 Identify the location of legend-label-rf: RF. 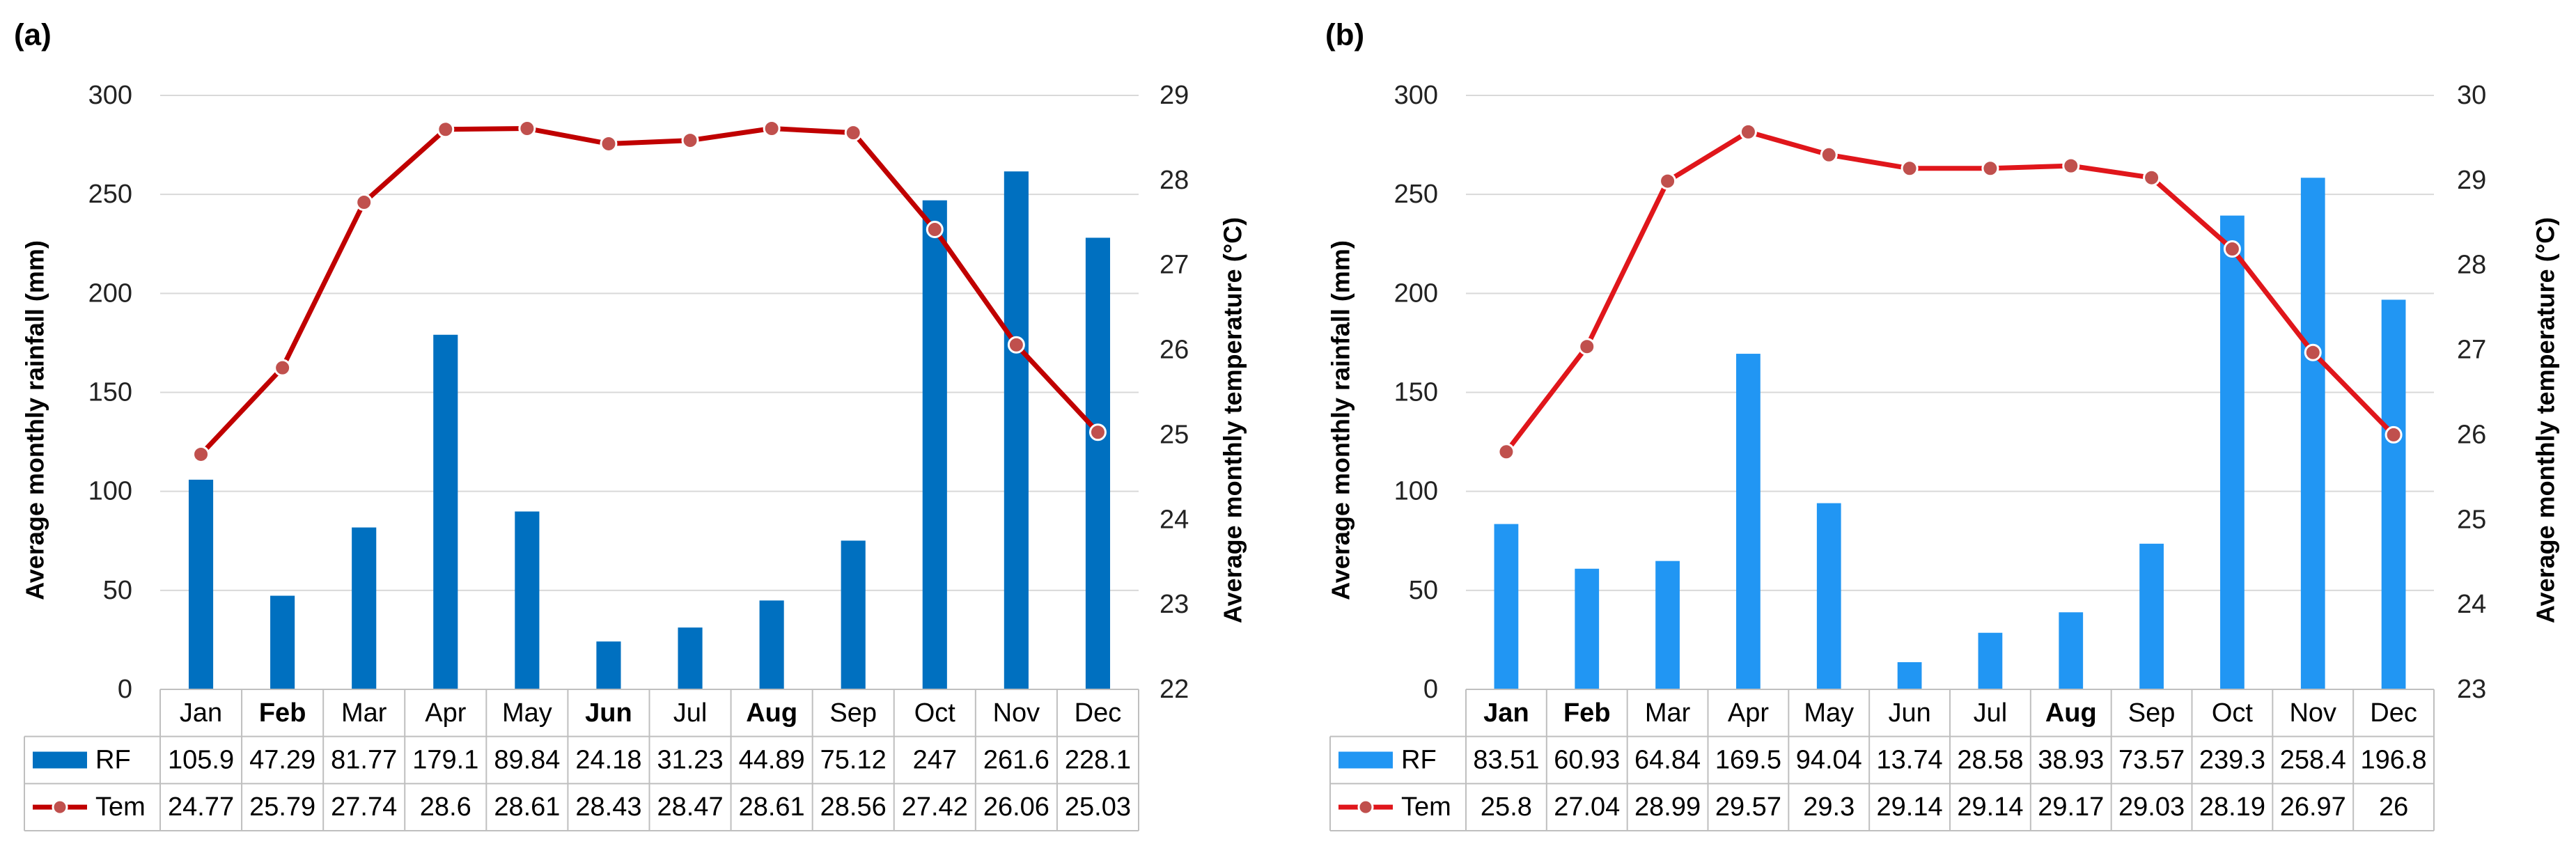
(113, 760).